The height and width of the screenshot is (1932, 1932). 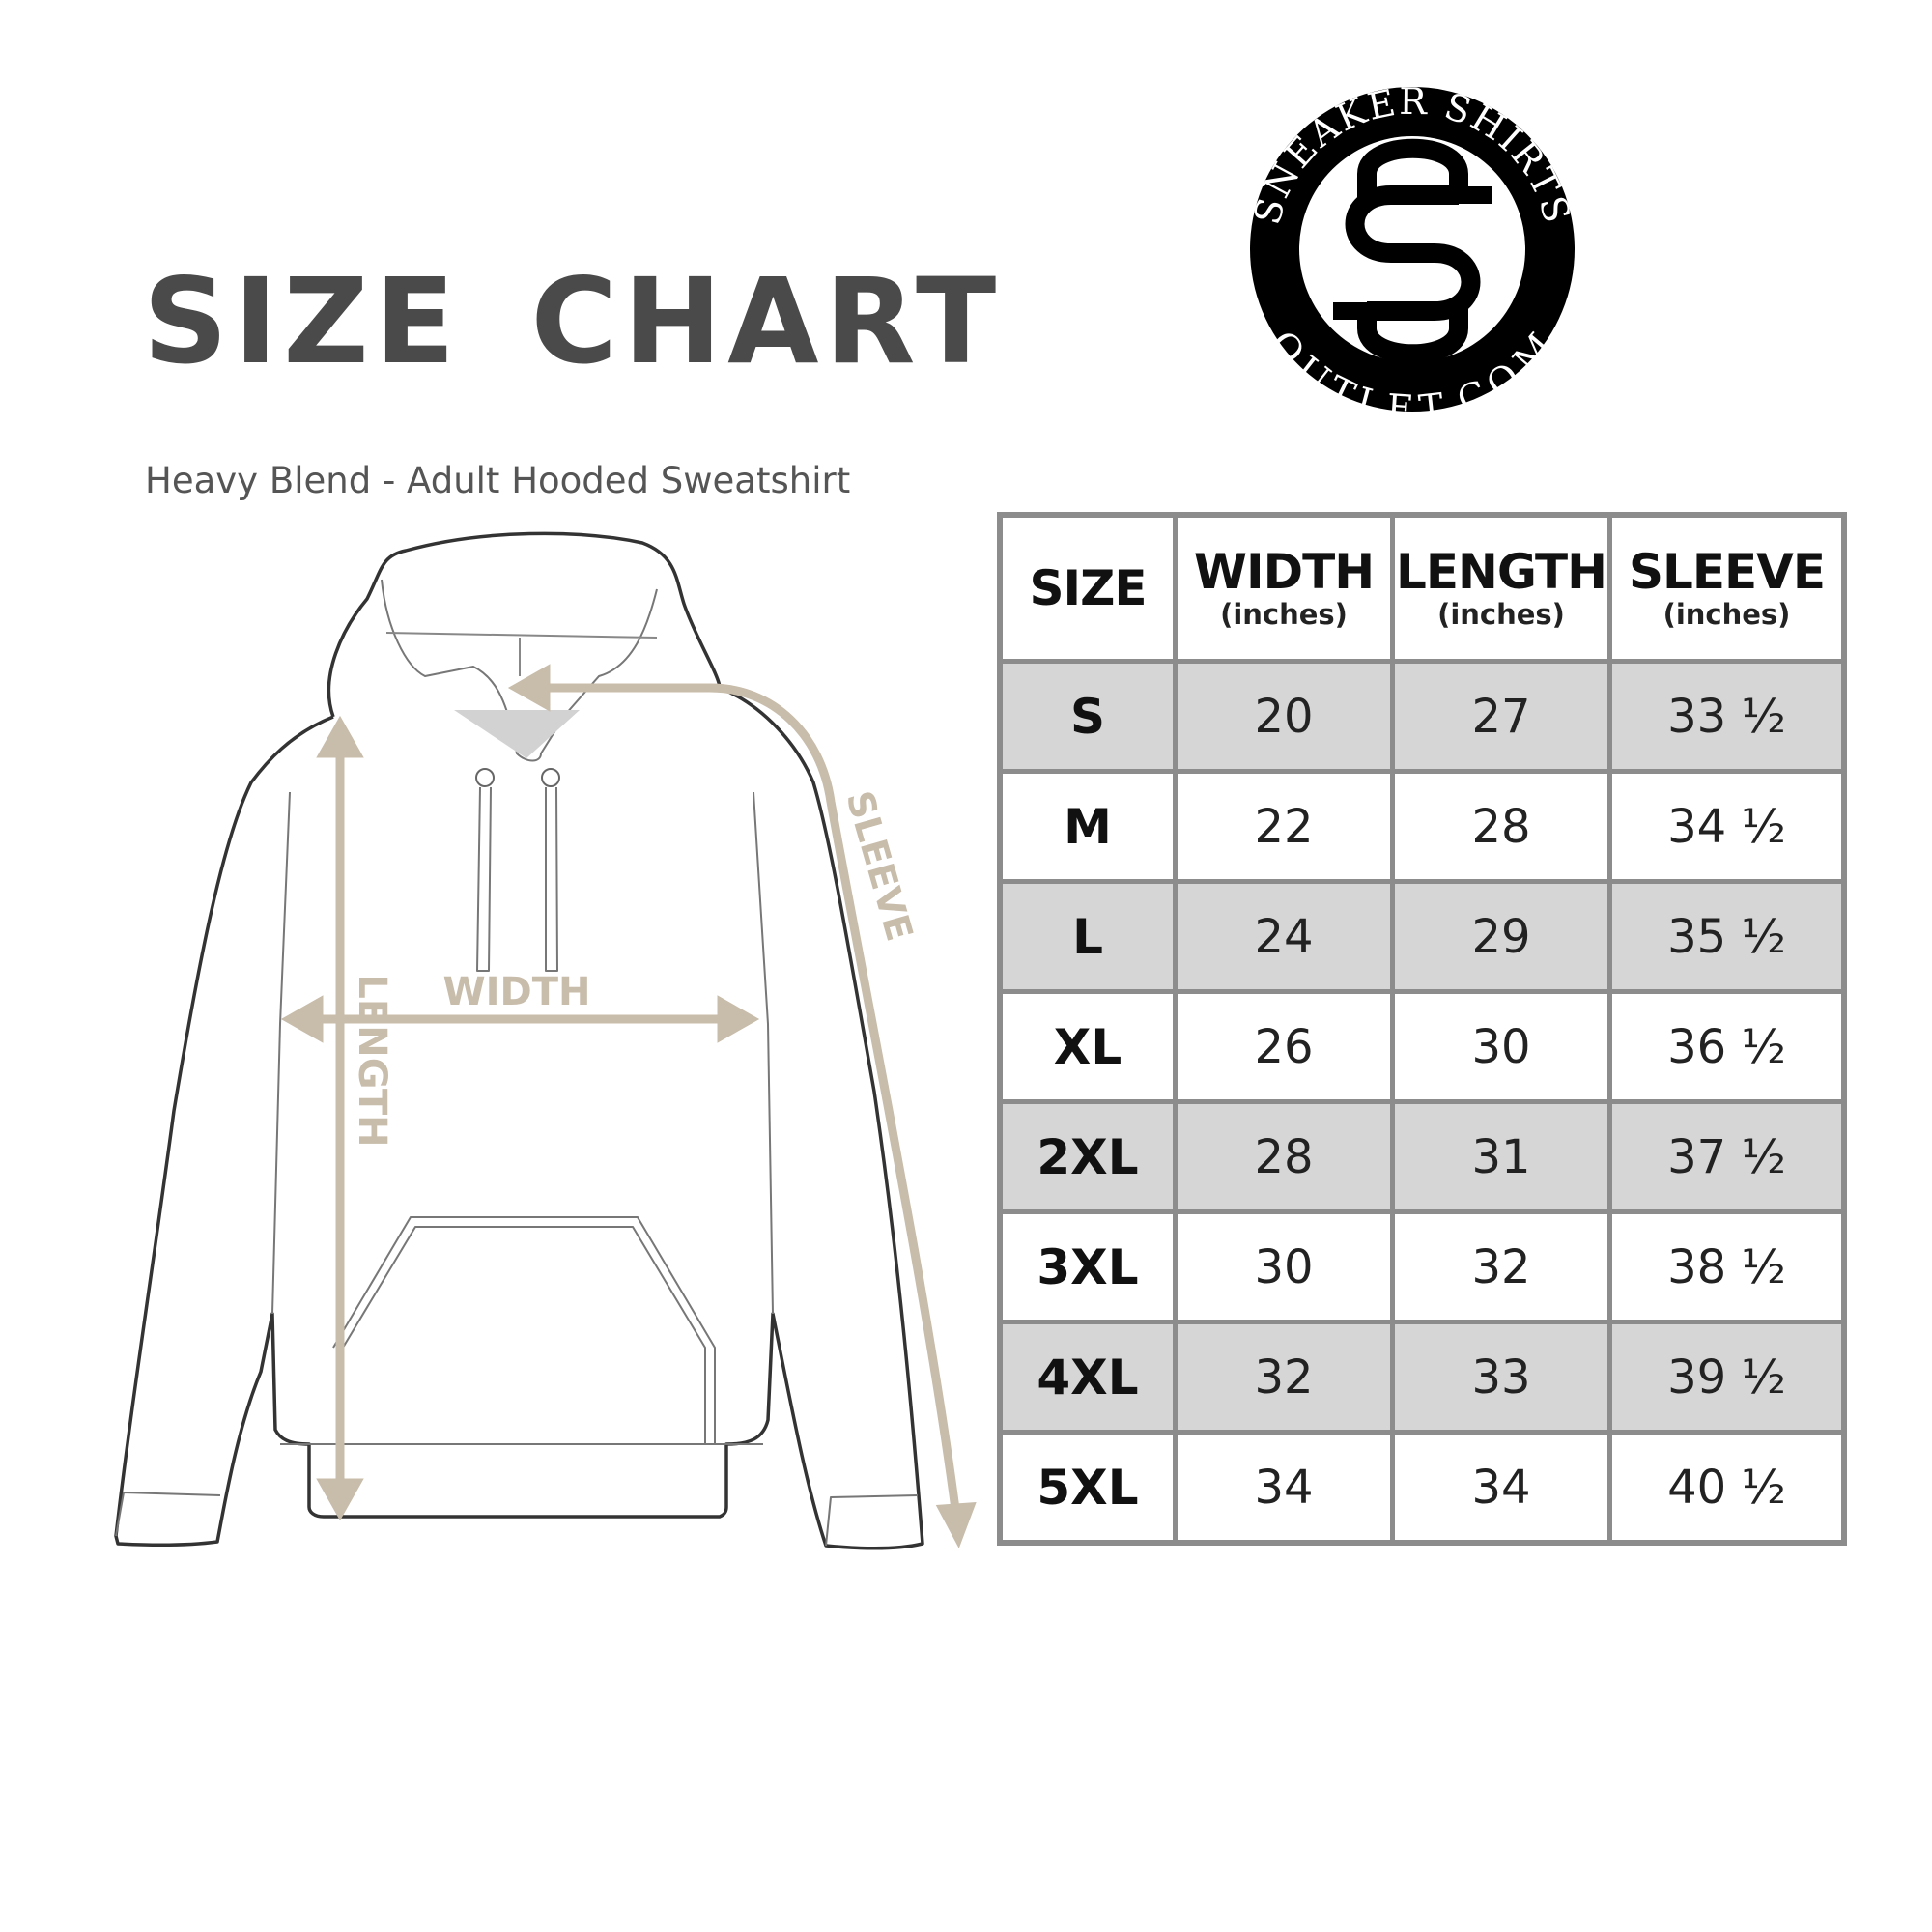 What do you see at coordinates (1284, 1046) in the screenshot?
I see `cell-width: 26` at bounding box center [1284, 1046].